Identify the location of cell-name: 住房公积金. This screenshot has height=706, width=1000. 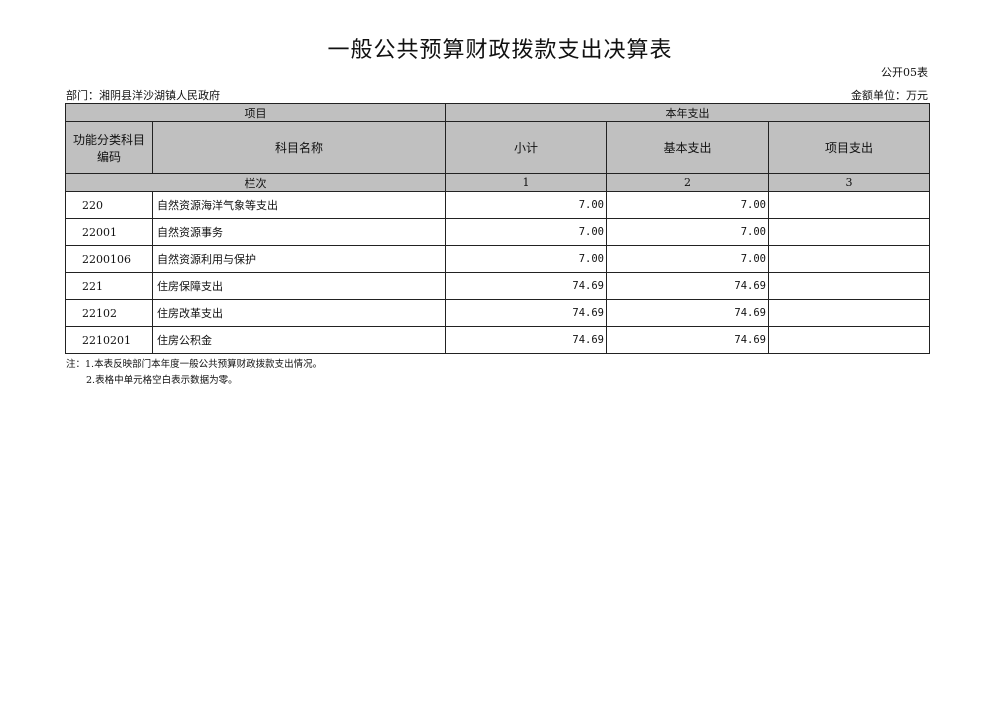
(299, 340).